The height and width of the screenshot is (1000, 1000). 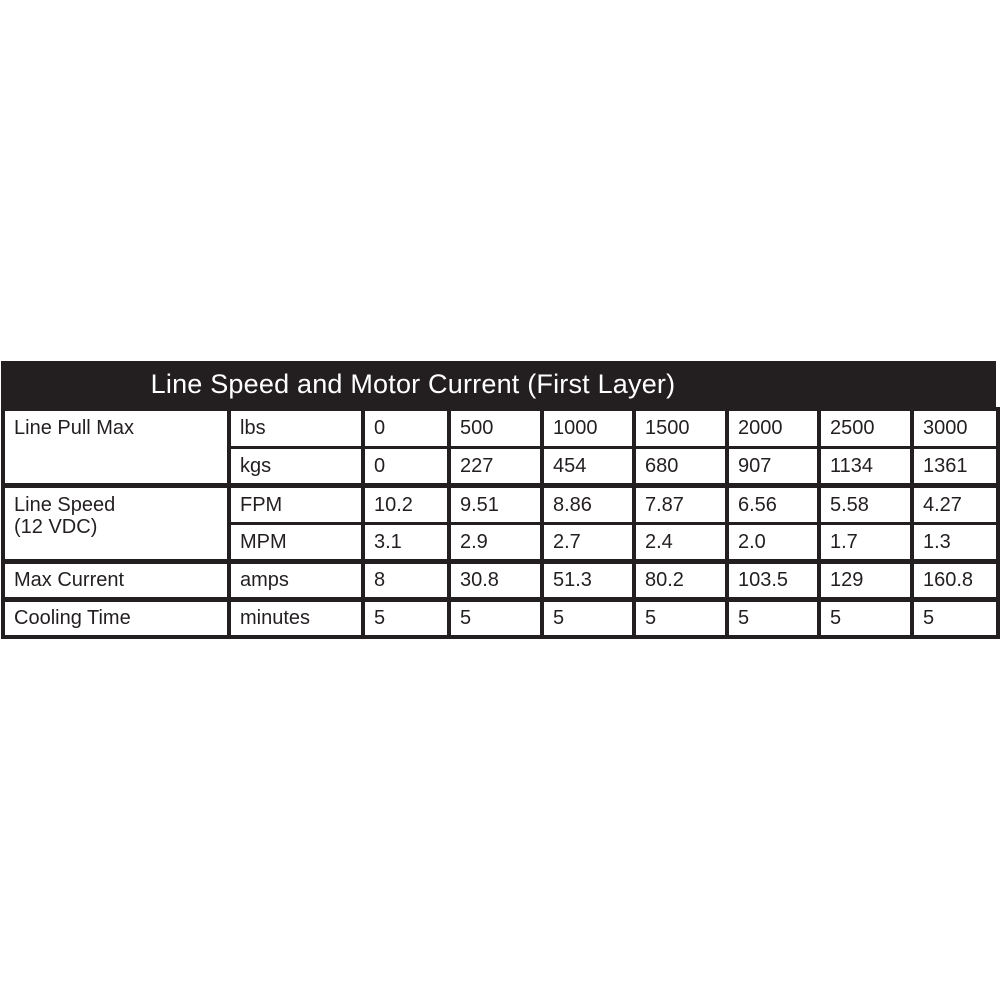 I want to click on value-cell: 1361, so click(x=955, y=466).